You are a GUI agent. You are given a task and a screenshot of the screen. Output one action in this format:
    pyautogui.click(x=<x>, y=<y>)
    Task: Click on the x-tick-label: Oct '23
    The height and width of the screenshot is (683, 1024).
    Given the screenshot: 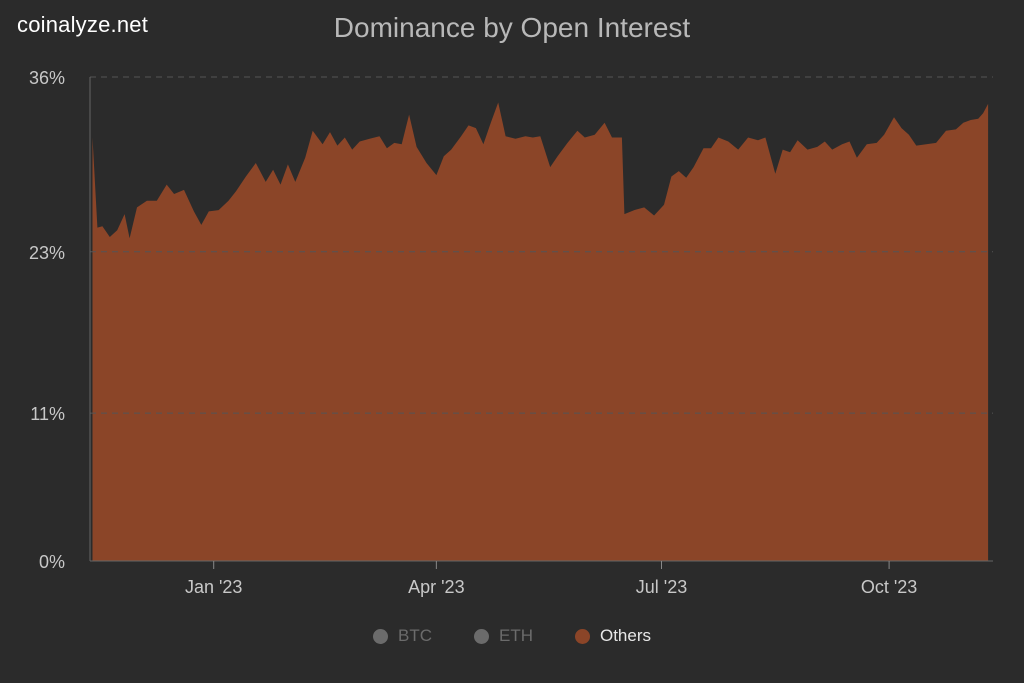 What is the action you would take?
    pyautogui.click(x=889, y=587)
    